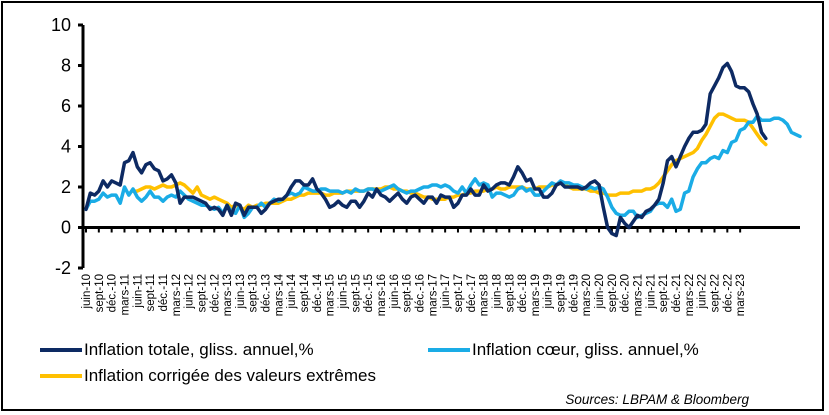 The height and width of the screenshot is (415, 829). I want to click on legend-item-total: Inflation totale, gliss. annuel,%, so click(177, 350).